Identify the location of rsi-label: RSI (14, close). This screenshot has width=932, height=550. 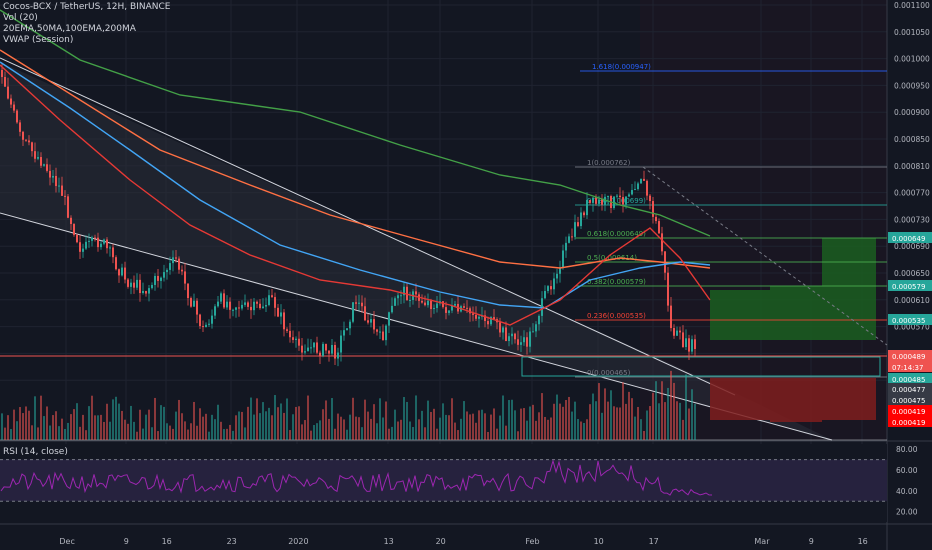
(35, 452).